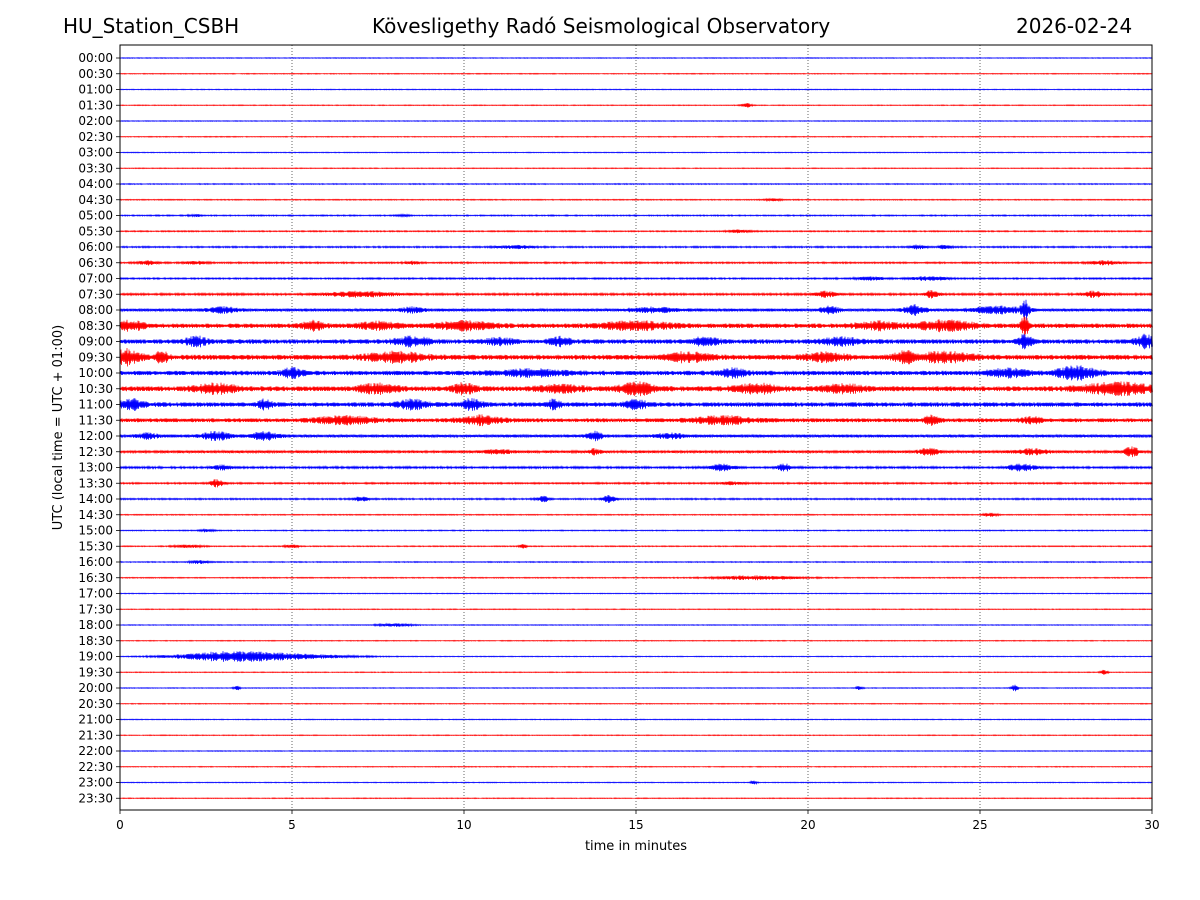  Describe the element at coordinates (635, 825) in the screenshot. I see `x-tick-label: 15` at that location.